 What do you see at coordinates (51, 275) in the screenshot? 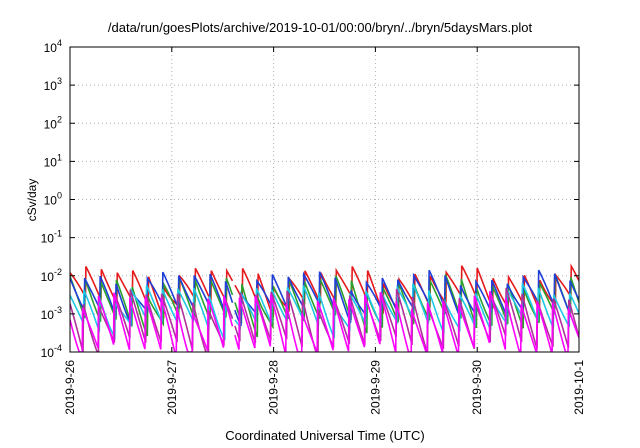
I see `y-tick-label: 10⁻²` at bounding box center [51, 275].